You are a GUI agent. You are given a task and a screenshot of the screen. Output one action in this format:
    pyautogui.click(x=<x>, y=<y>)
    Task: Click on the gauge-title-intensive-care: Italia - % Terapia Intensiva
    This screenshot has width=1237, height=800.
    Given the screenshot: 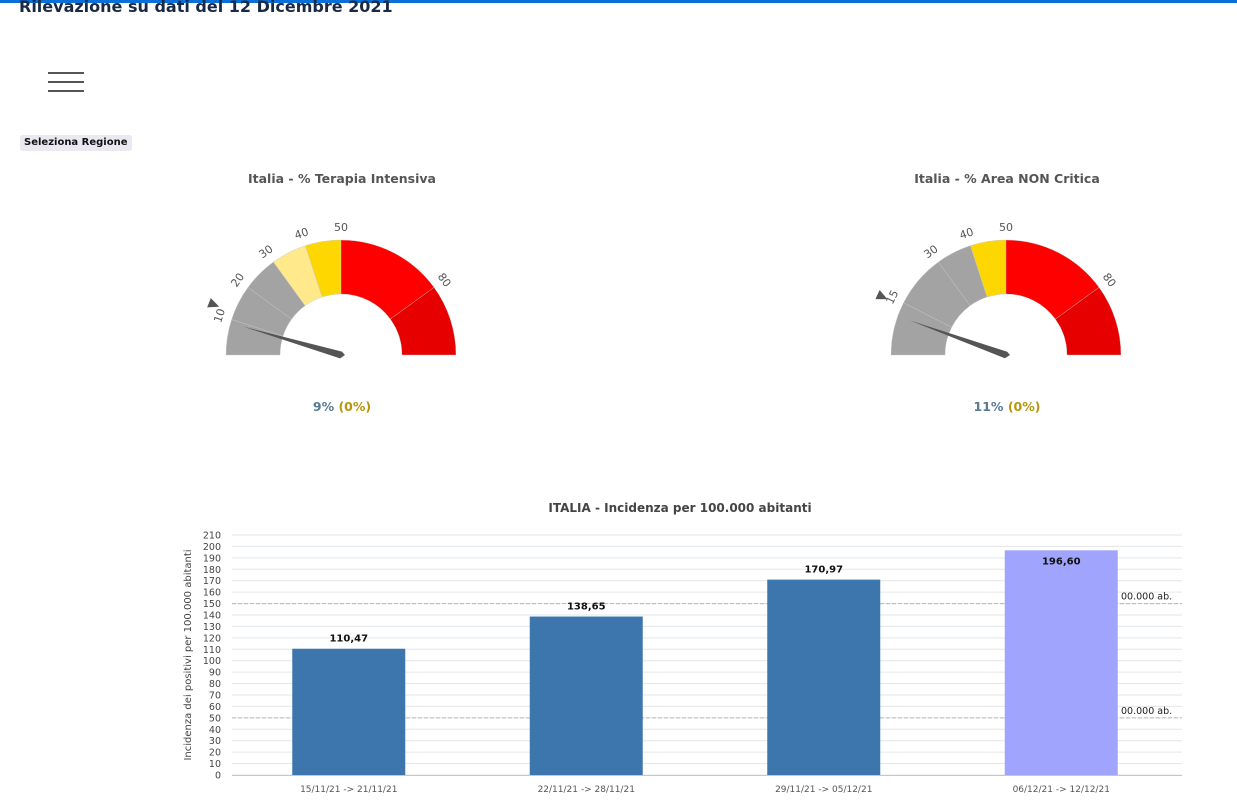 What is the action you would take?
    pyautogui.click(x=341, y=178)
    